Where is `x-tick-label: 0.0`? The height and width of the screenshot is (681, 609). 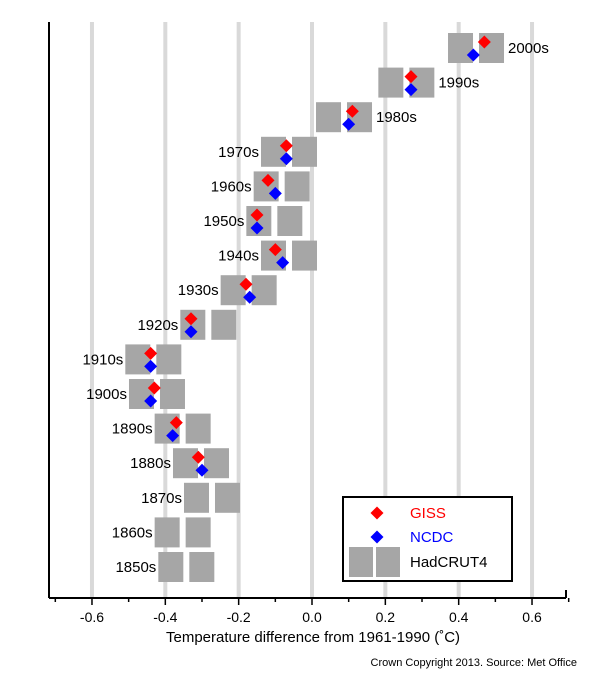 x-tick-label: 0.0 is located at coordinates (312, 617).